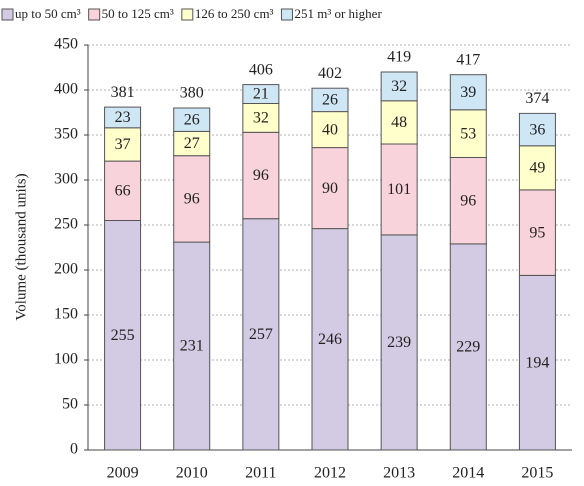  Describe the element at coordinates (66, 359) in the screenshot. I see `y-tick-label: 100` at that location.